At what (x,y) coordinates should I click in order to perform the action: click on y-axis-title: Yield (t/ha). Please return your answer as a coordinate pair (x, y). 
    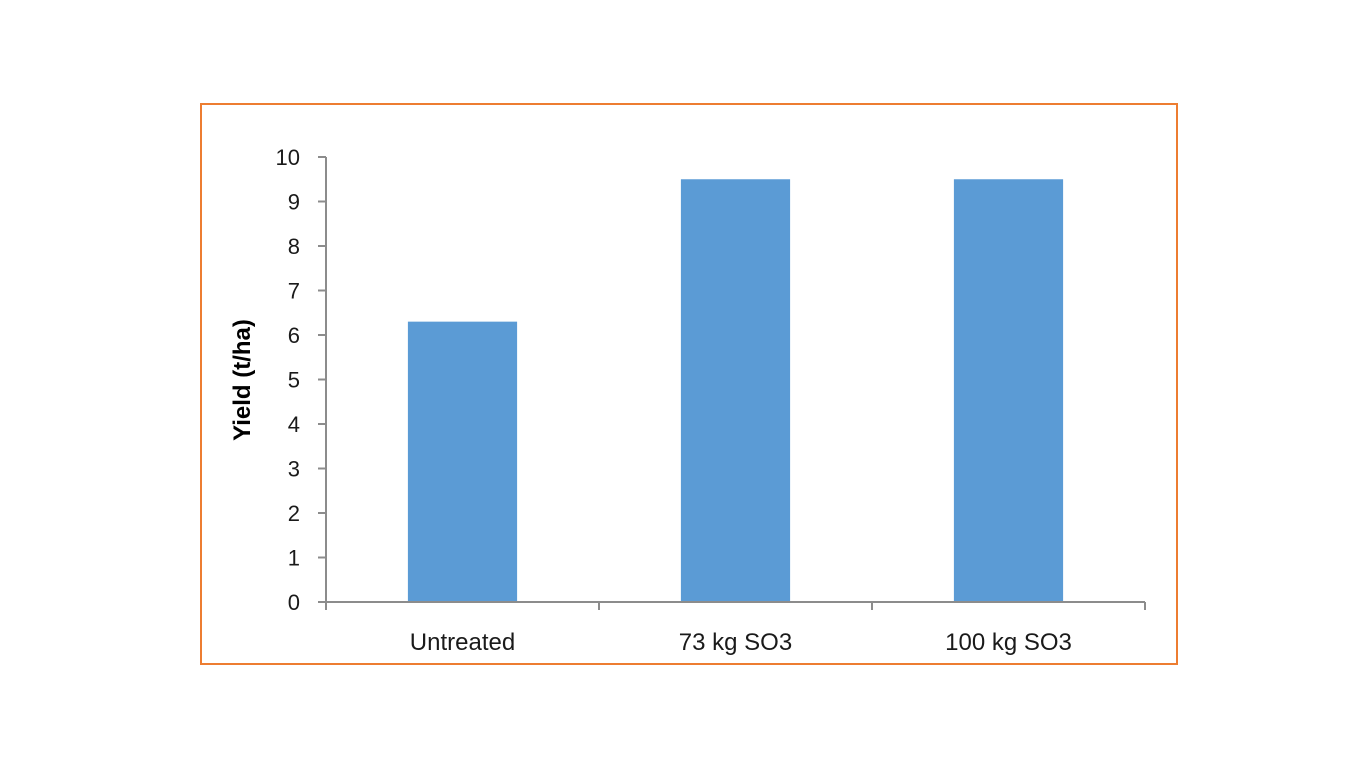
    Looking at the image, I should click on (242, 380).